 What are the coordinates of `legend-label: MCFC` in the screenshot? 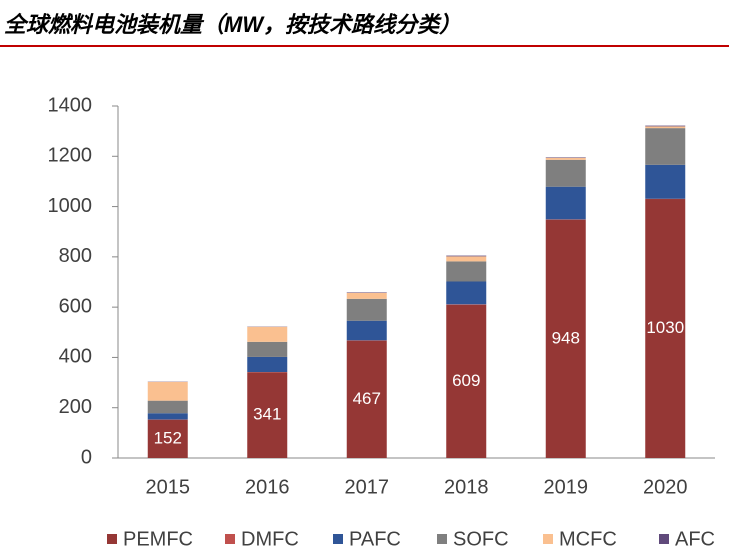 It's located at (588, 539).